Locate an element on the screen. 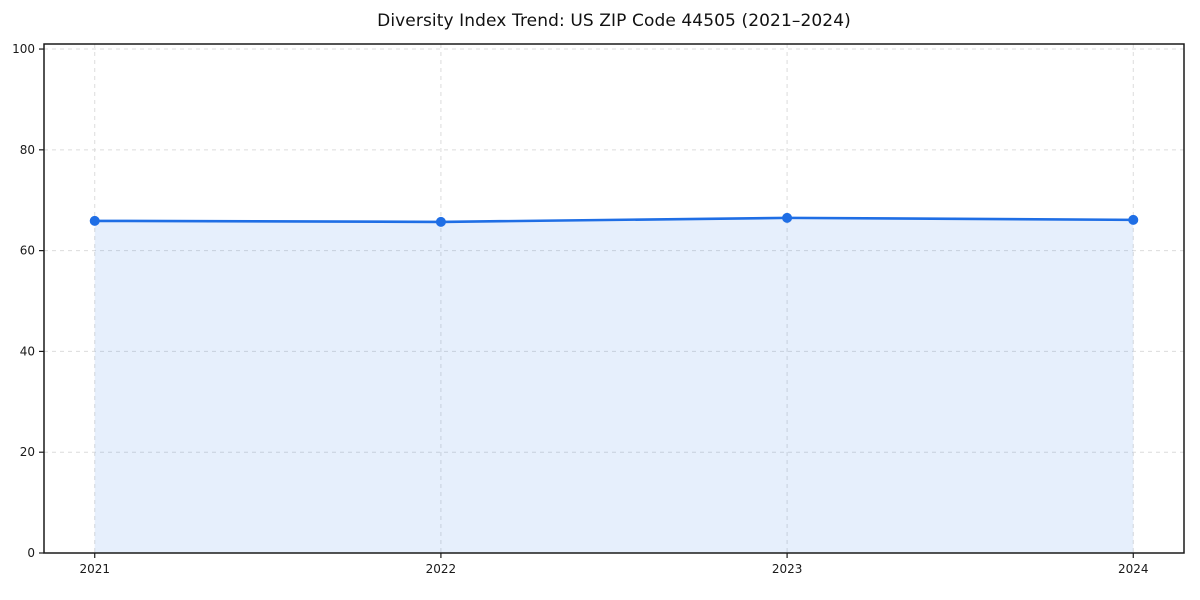 The width and height of the screenshot is (1200, 600). data-point-2023 is located at coordinates (787, 217).